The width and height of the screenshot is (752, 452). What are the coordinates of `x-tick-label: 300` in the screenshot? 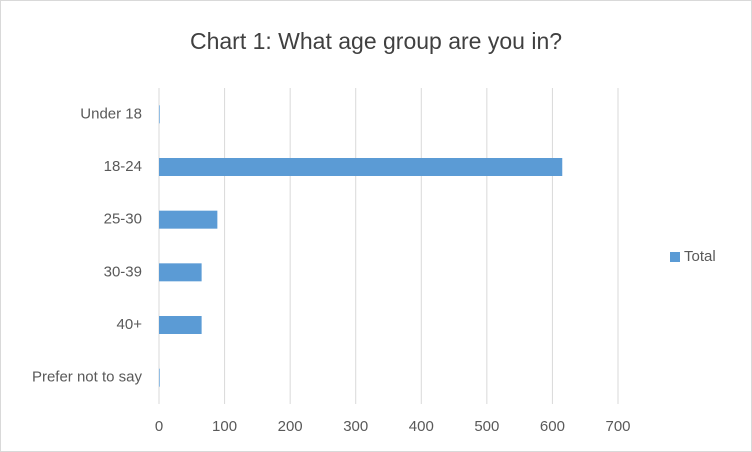 It's located at (355, 426).